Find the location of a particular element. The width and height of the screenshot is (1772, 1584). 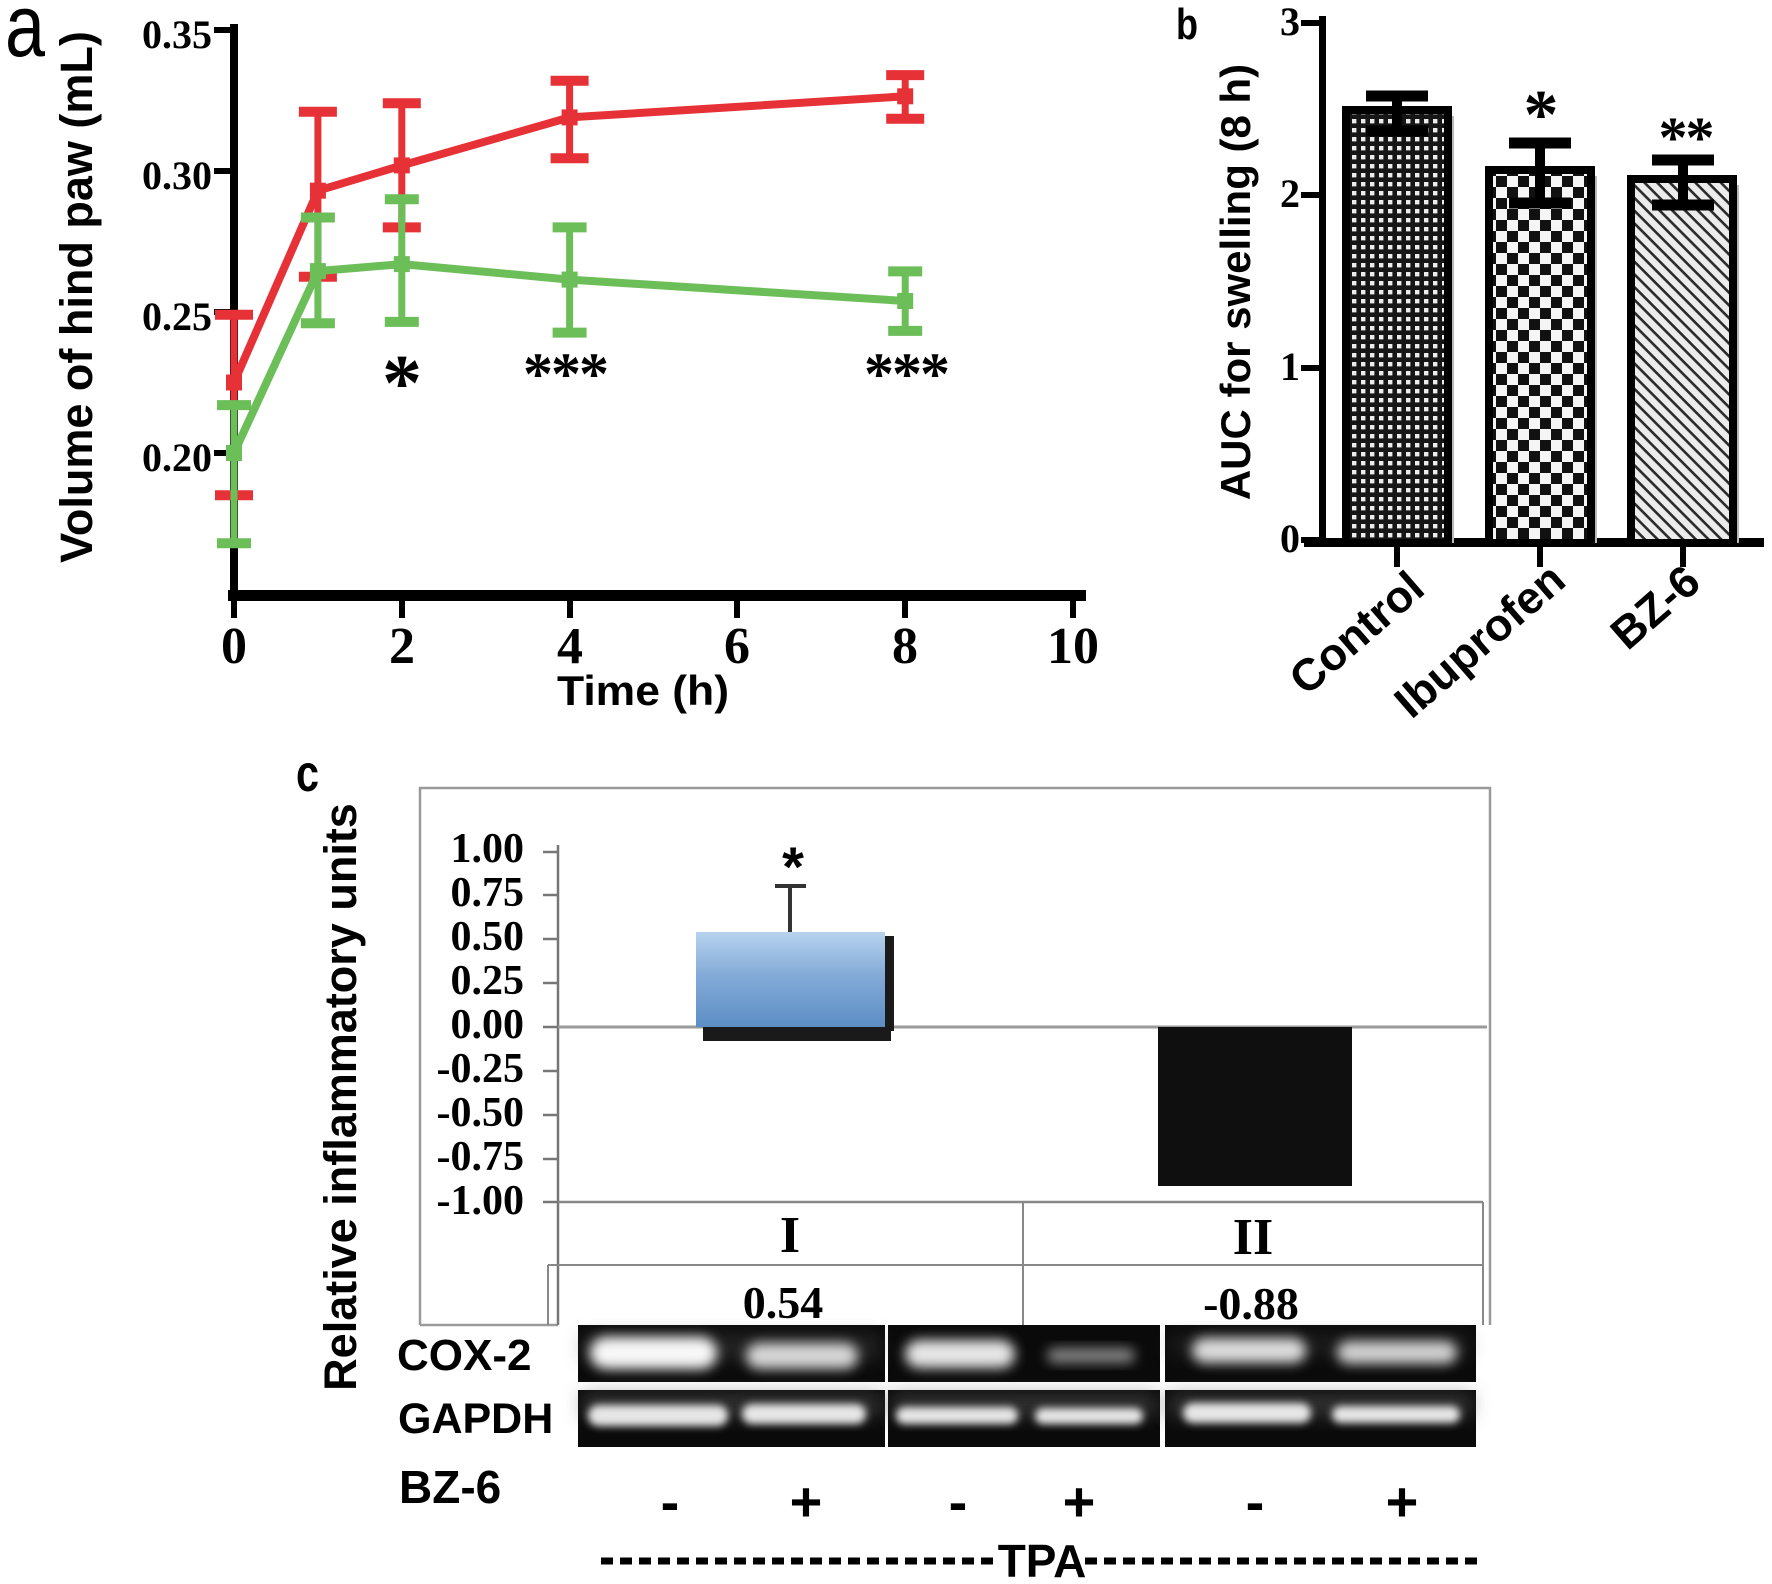

svg-text: 1 is located at coordinates (1290, 366).